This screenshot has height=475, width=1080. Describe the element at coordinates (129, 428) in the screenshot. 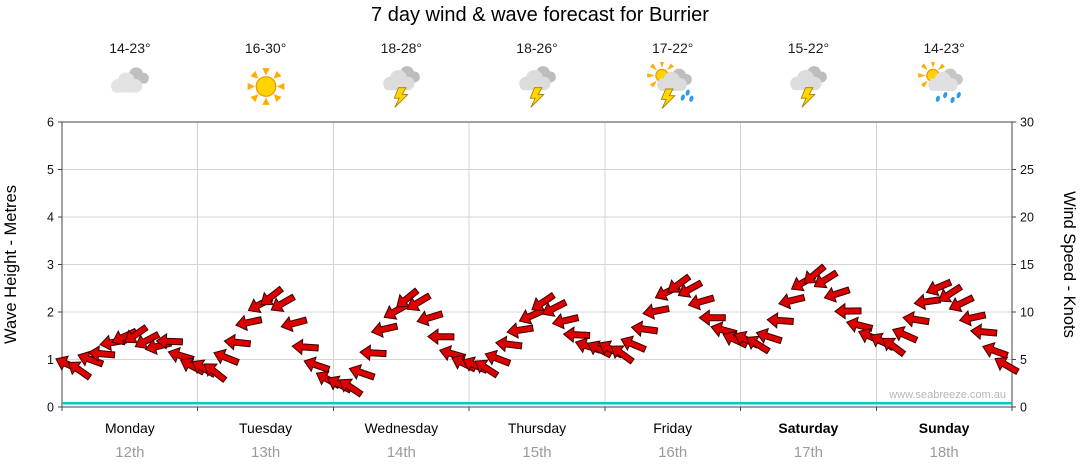

I see `day-name-label: Monday` at that location.